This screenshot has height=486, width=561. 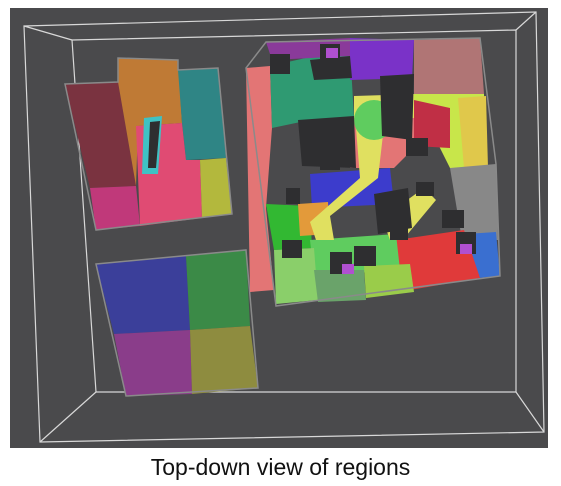 I want to click on room-left-bottom, so click(x=177, y=323).